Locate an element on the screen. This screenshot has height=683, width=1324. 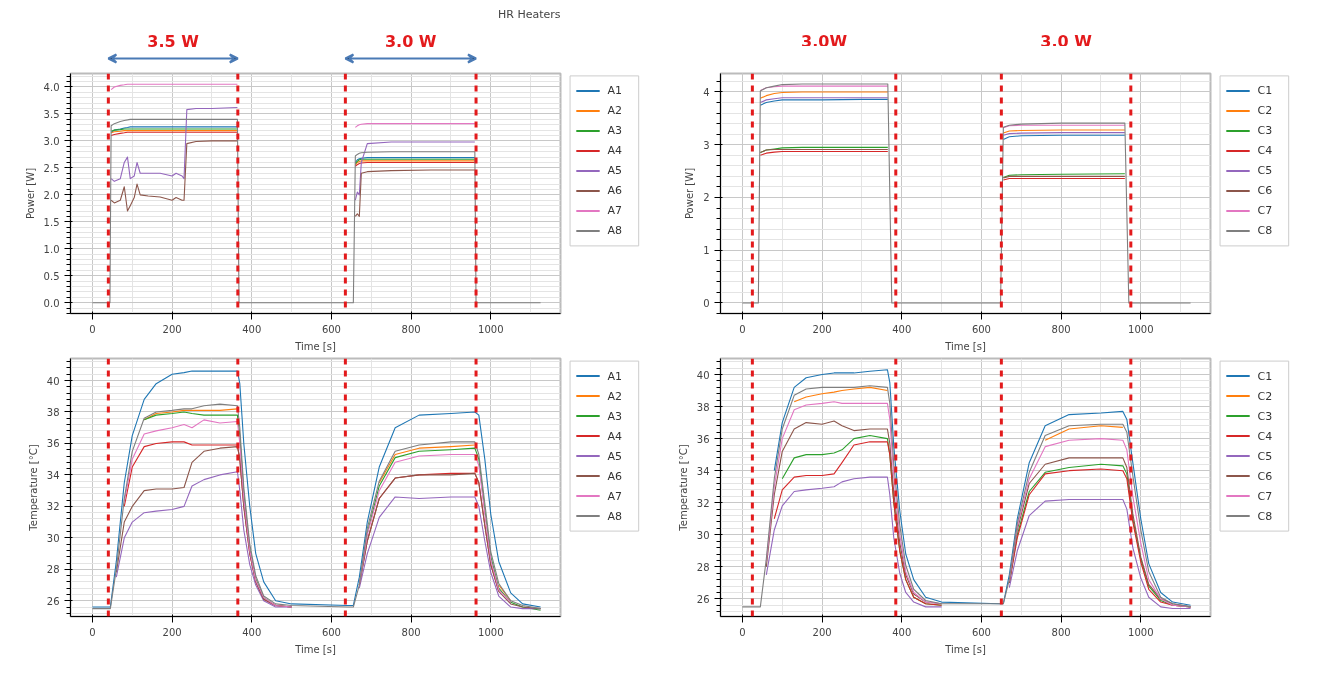
text: 3.5 W is located at coordinates (173, 42).